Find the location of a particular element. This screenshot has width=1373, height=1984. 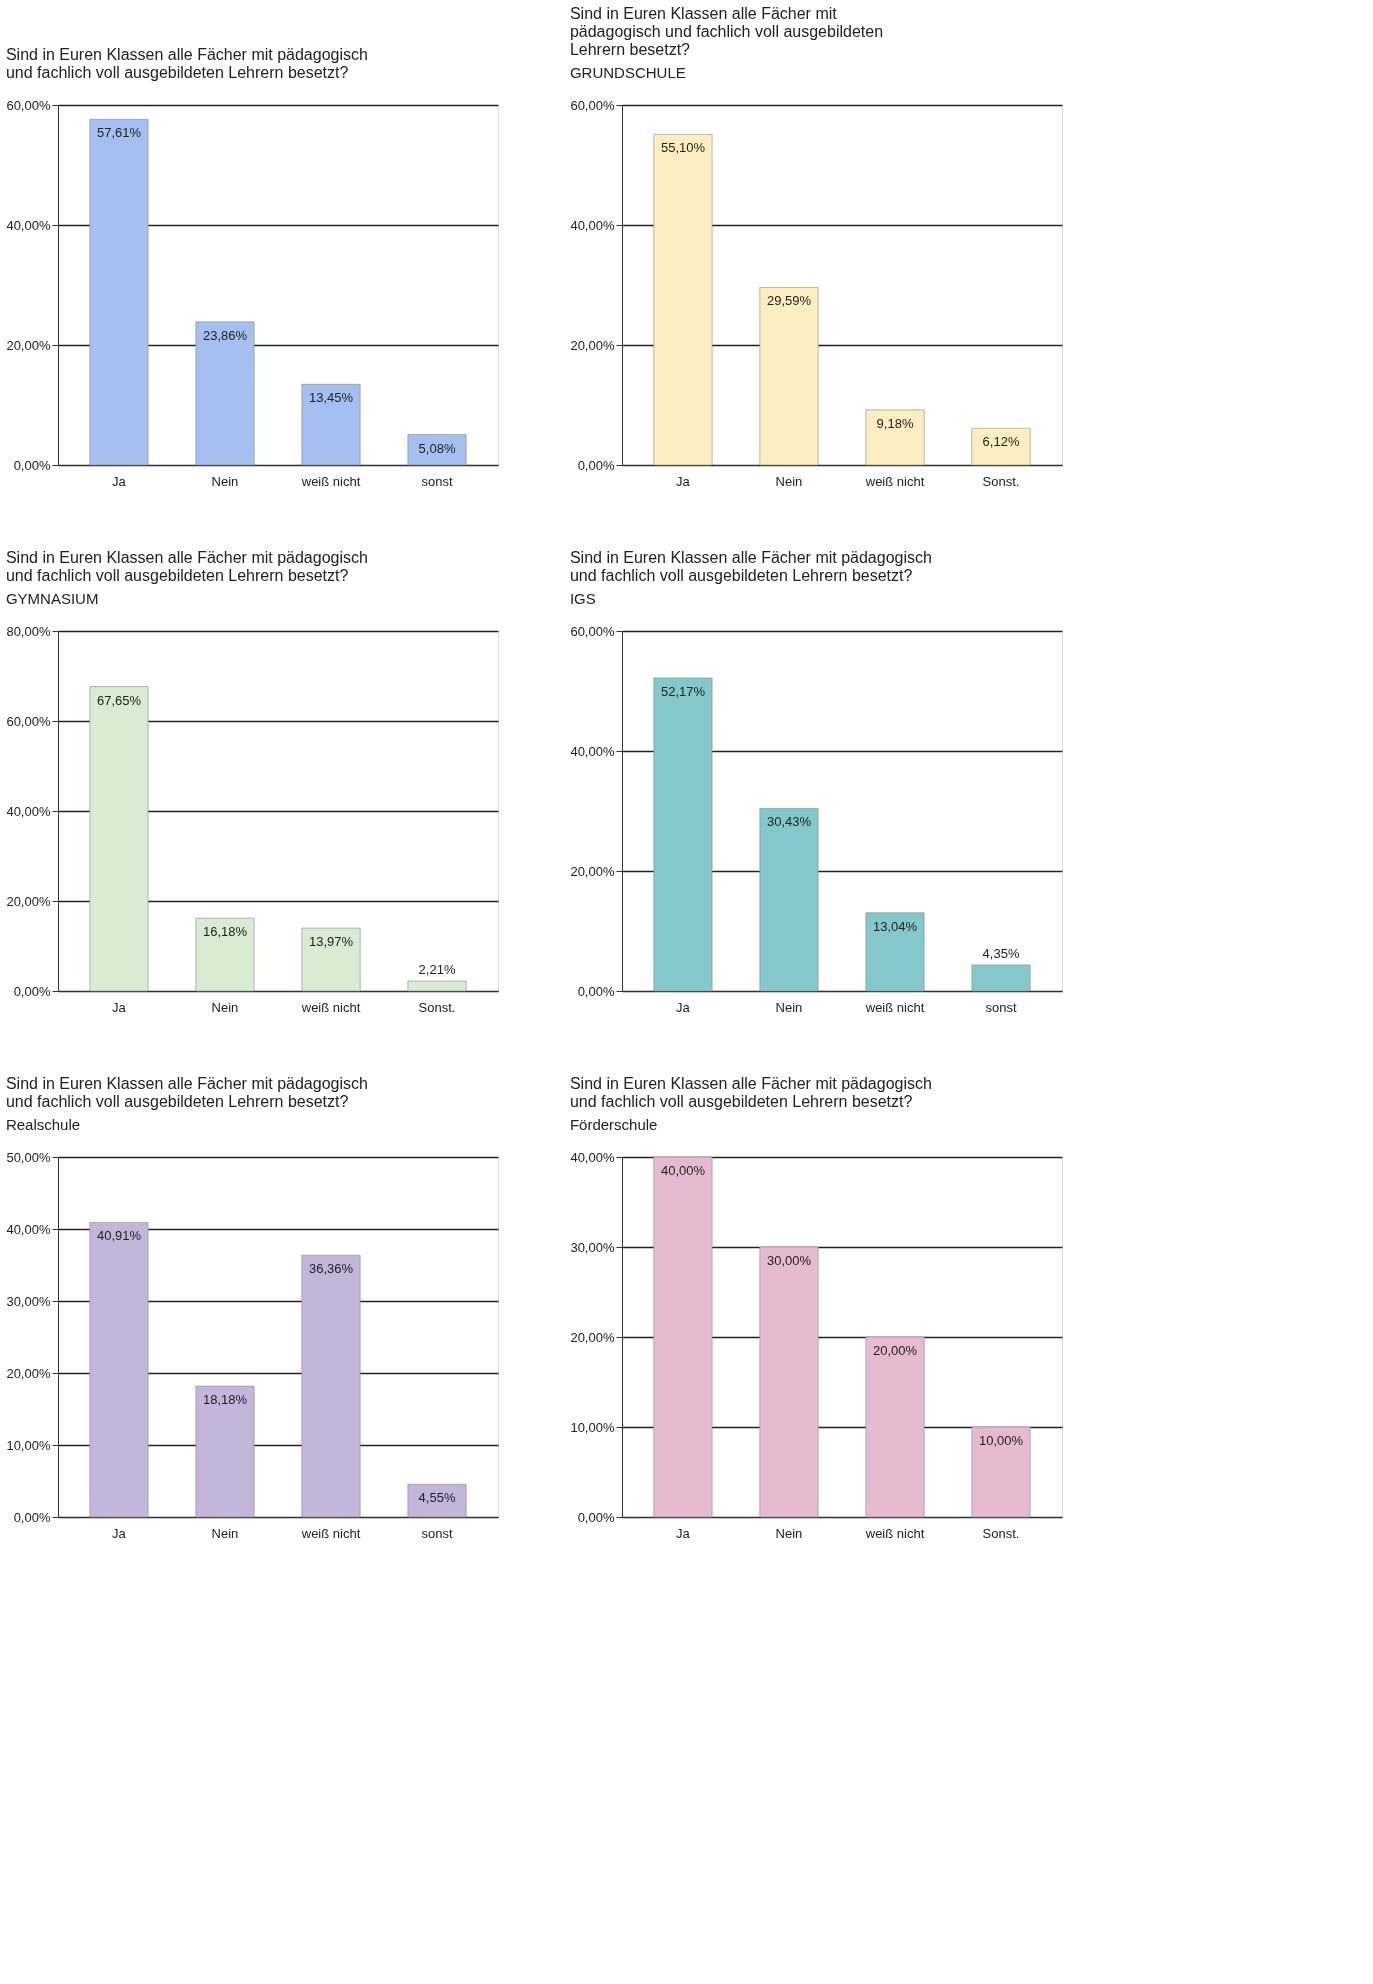

data-label: 55,10% is located at coordinates (683, 148).